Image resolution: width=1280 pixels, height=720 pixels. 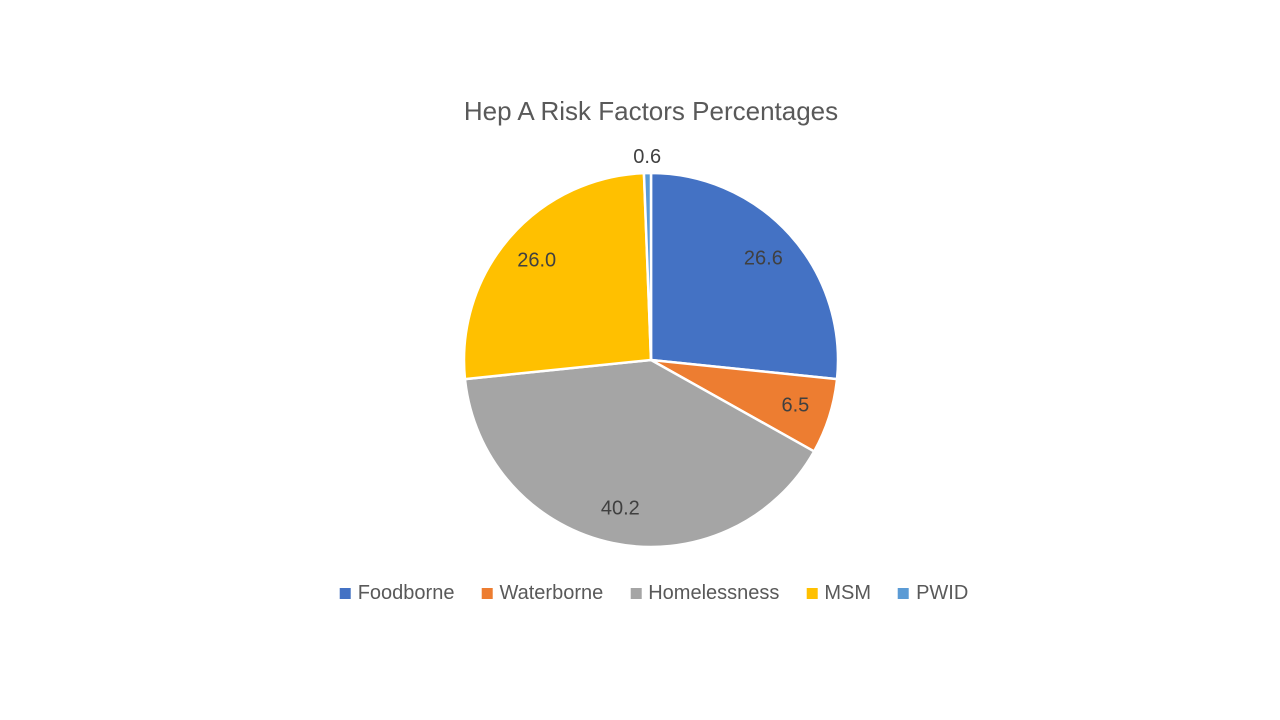 I want to click on legend-label-waterborne: Waterborne, so click(x=551, y=593).